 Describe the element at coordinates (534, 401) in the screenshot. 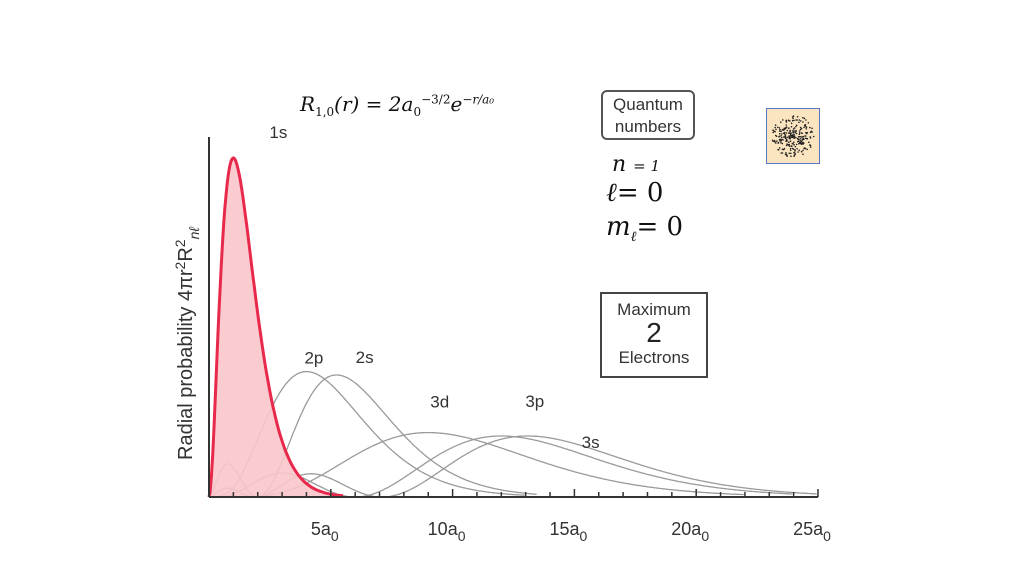

I see `curve-label-3p: 3p` at that location.